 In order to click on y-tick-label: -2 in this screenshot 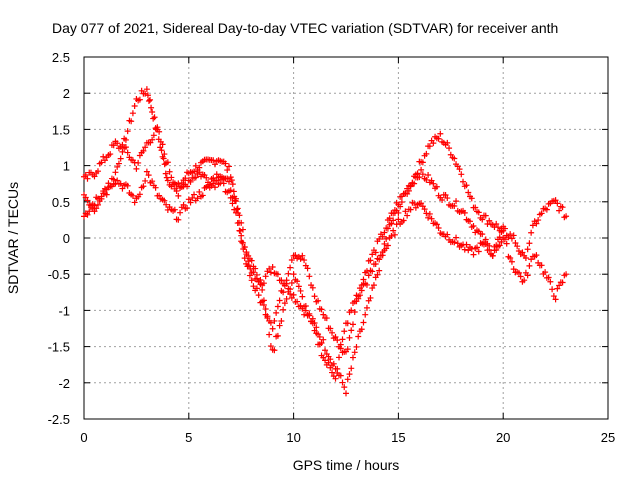, I will do `click(64, 383)`.